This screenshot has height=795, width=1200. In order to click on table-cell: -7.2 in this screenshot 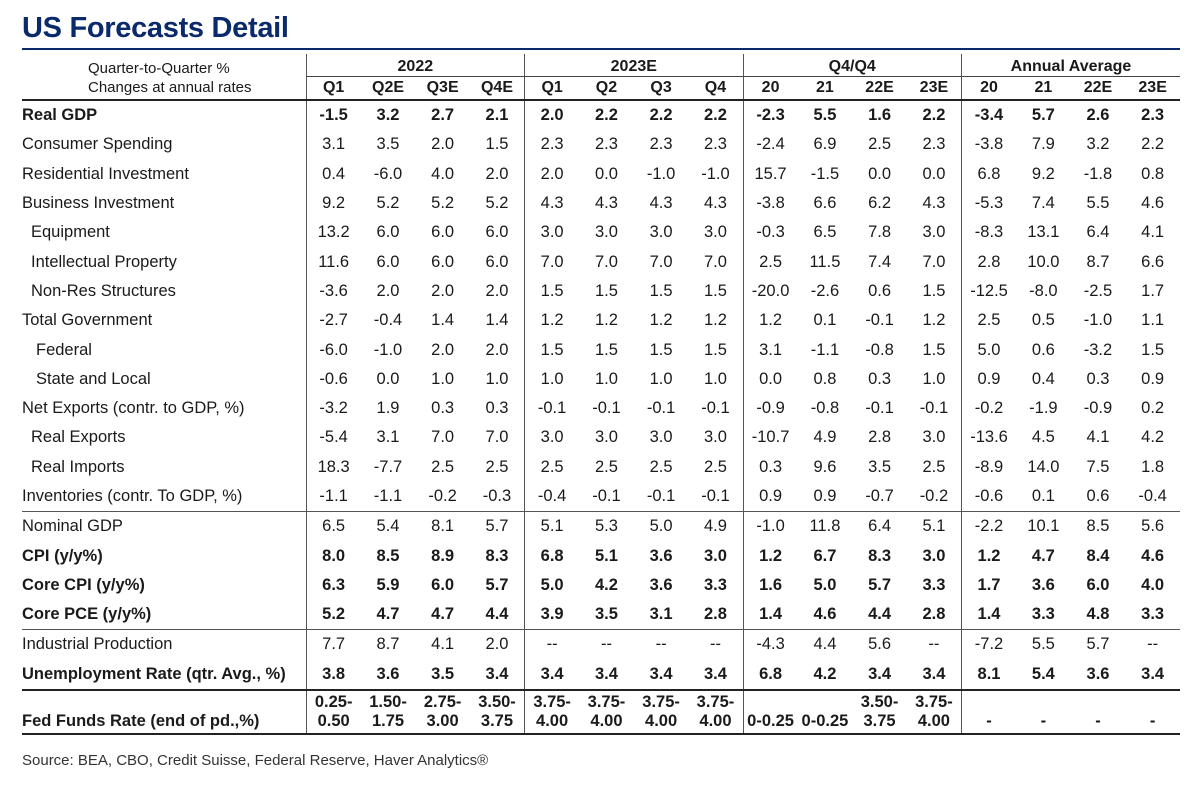, I will do `click(988, 644)`.